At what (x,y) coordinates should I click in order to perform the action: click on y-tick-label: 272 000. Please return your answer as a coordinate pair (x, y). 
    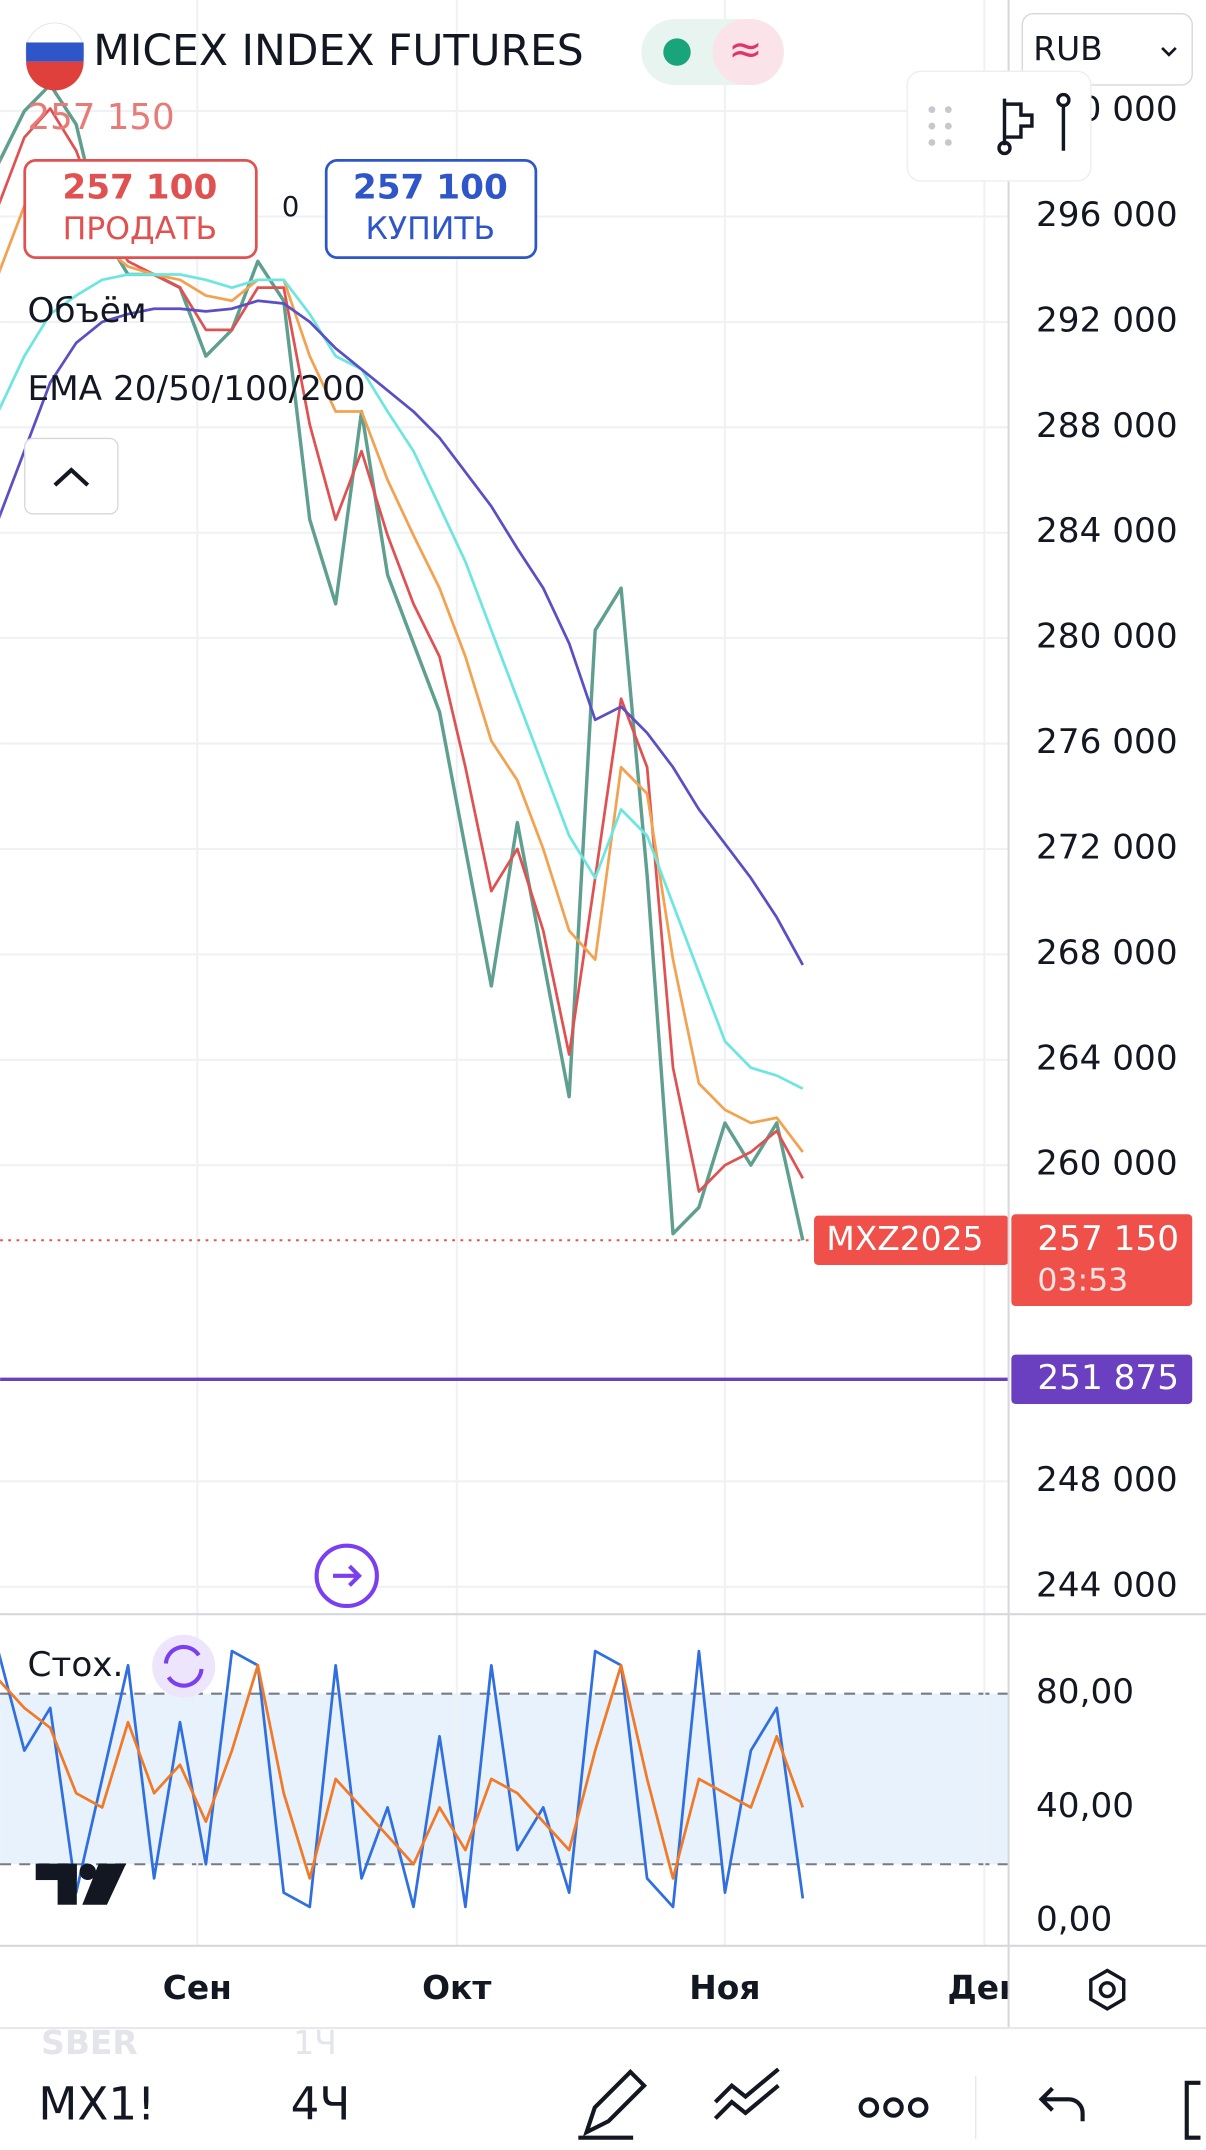
    Looking at the image, I should click on (1107, 847).